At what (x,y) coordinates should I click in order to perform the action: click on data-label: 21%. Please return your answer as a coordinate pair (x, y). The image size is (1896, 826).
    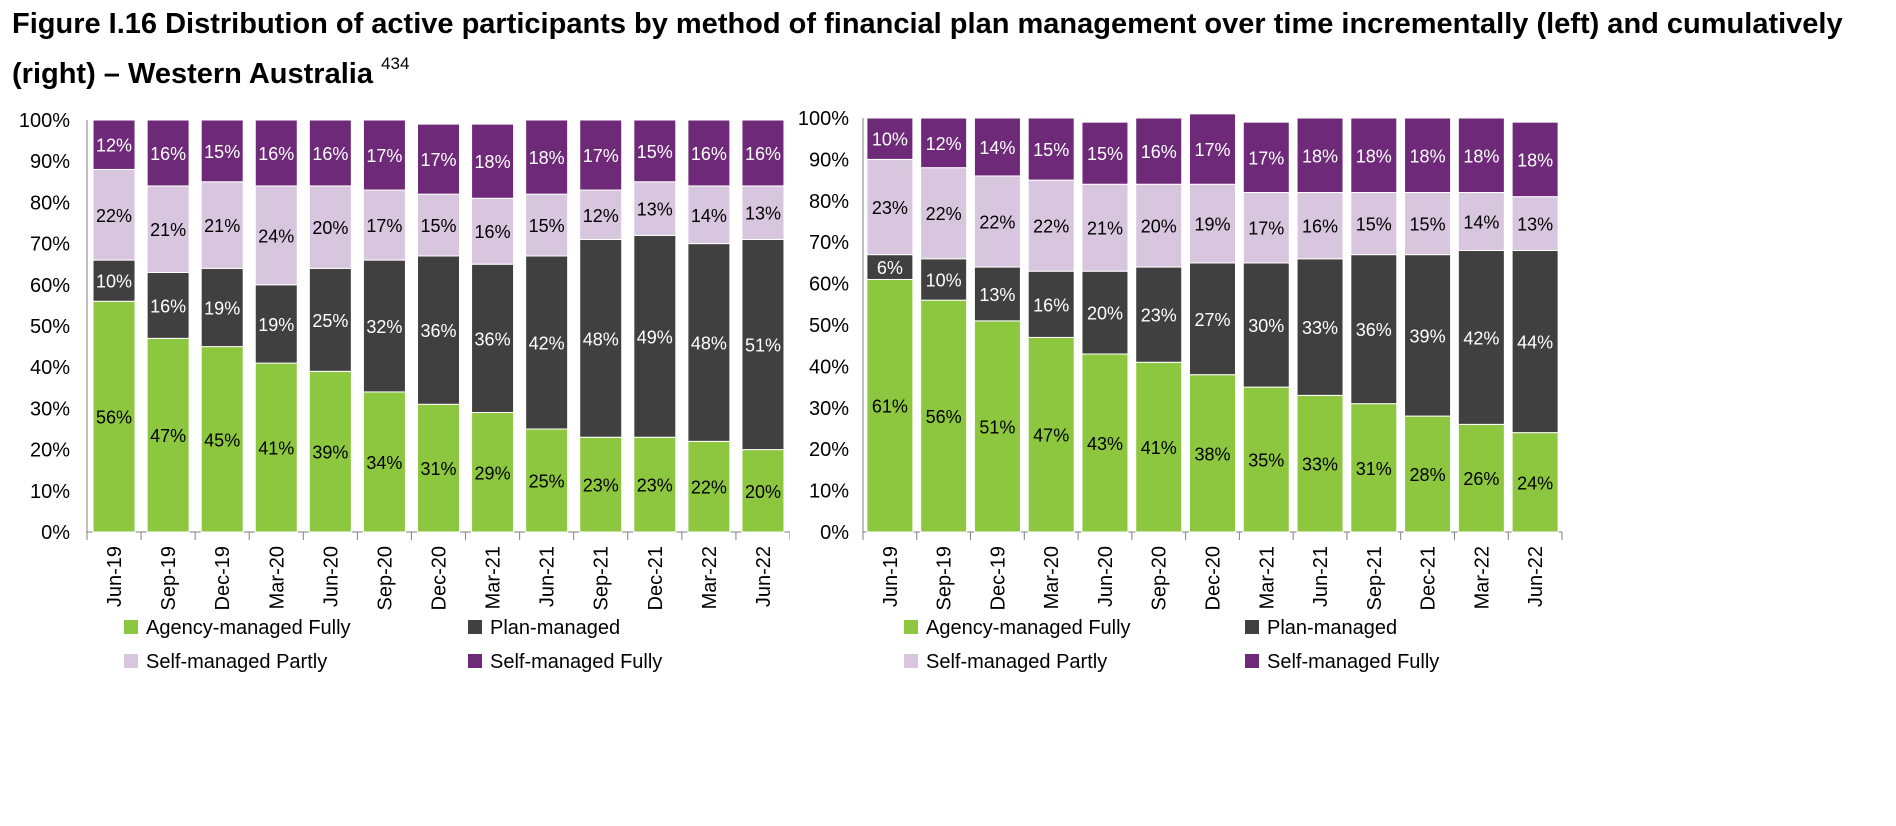
    Looking at the image, I should click on (168, 230).